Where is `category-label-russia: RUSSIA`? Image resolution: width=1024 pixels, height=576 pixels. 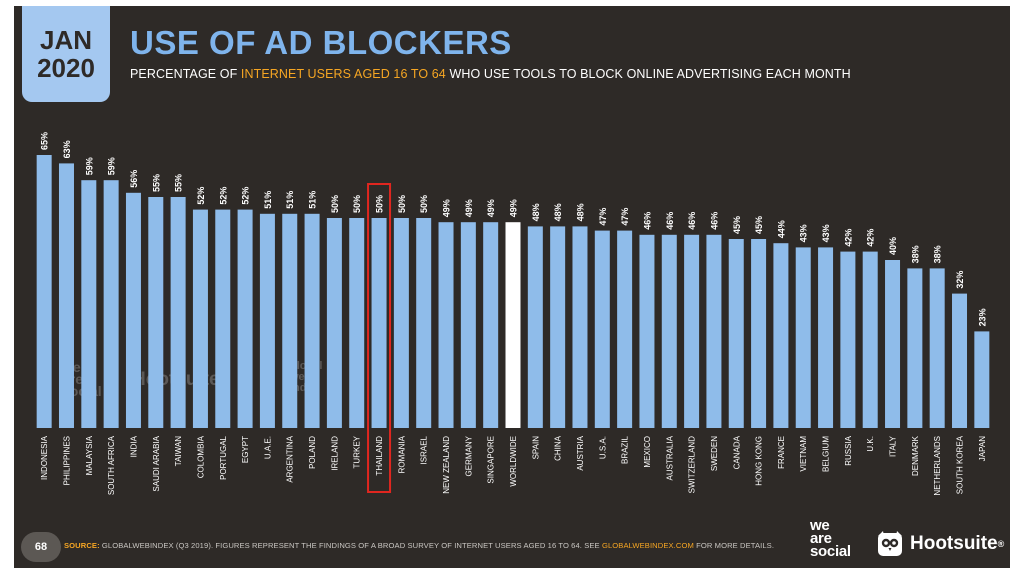
category-label-russia: RUSSIA is located at coordinates (848, 450).